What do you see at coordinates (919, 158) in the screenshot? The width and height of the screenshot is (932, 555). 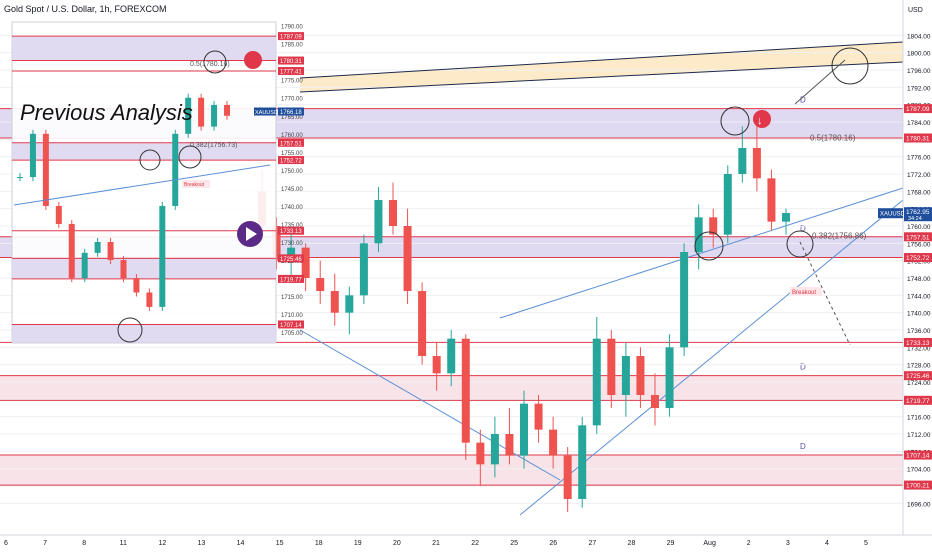 I see `y-tick-label: 1776.00` at bounding box center [919, 158].